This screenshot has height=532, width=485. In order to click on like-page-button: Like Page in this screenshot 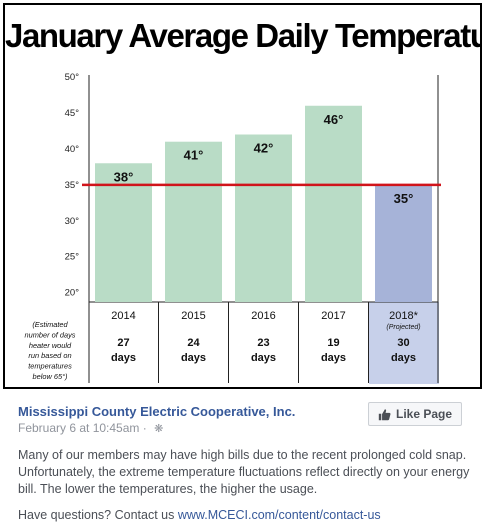, I will do `click(415, 414)`.